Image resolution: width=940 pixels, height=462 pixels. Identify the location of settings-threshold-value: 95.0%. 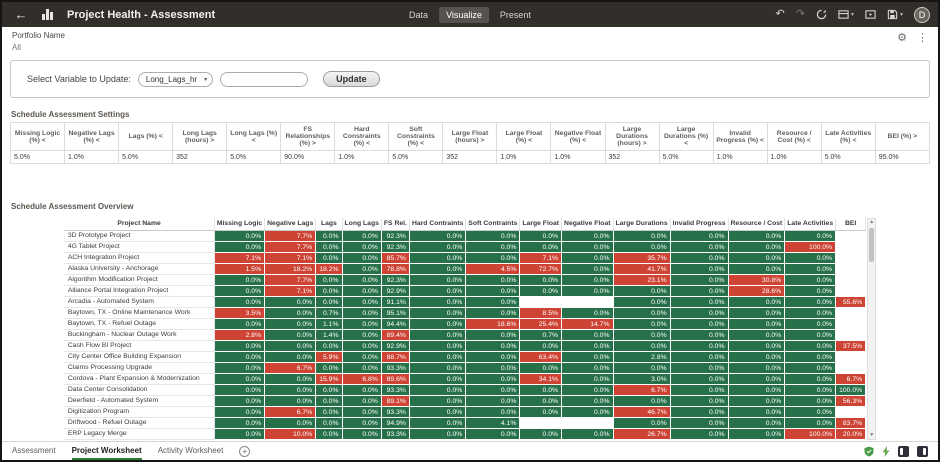
(902, 157).